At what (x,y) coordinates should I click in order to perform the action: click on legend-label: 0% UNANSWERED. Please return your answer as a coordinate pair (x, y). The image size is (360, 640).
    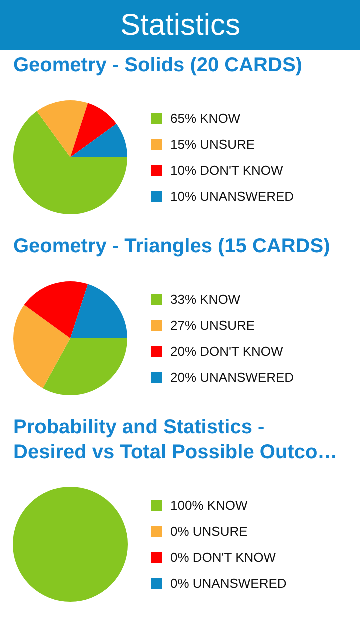
    Looking at the image, I should click on (228, 583).